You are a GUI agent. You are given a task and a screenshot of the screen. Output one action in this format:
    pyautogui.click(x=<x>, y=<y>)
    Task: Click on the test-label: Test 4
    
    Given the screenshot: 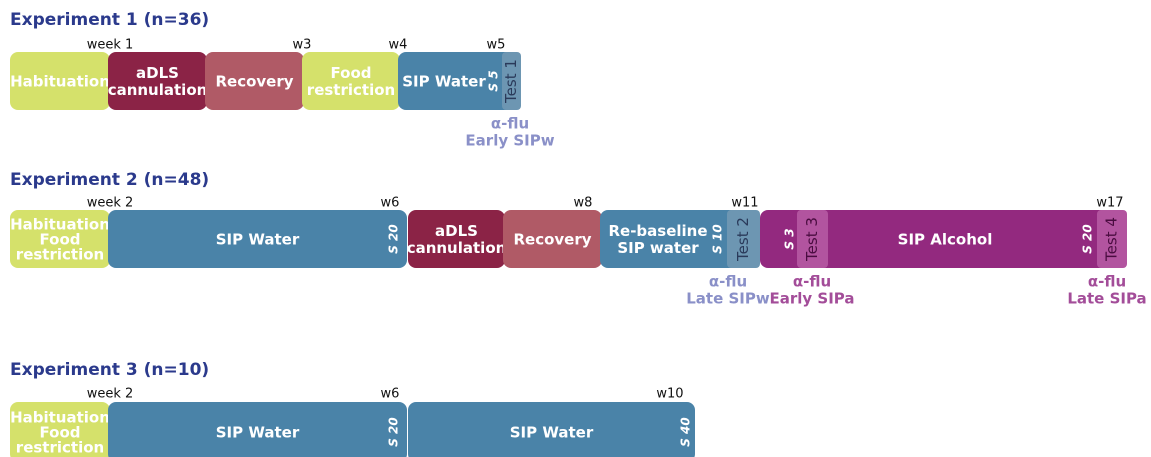 What is the action you would take?
    pyautogui.click(x=1112, y=239)
    